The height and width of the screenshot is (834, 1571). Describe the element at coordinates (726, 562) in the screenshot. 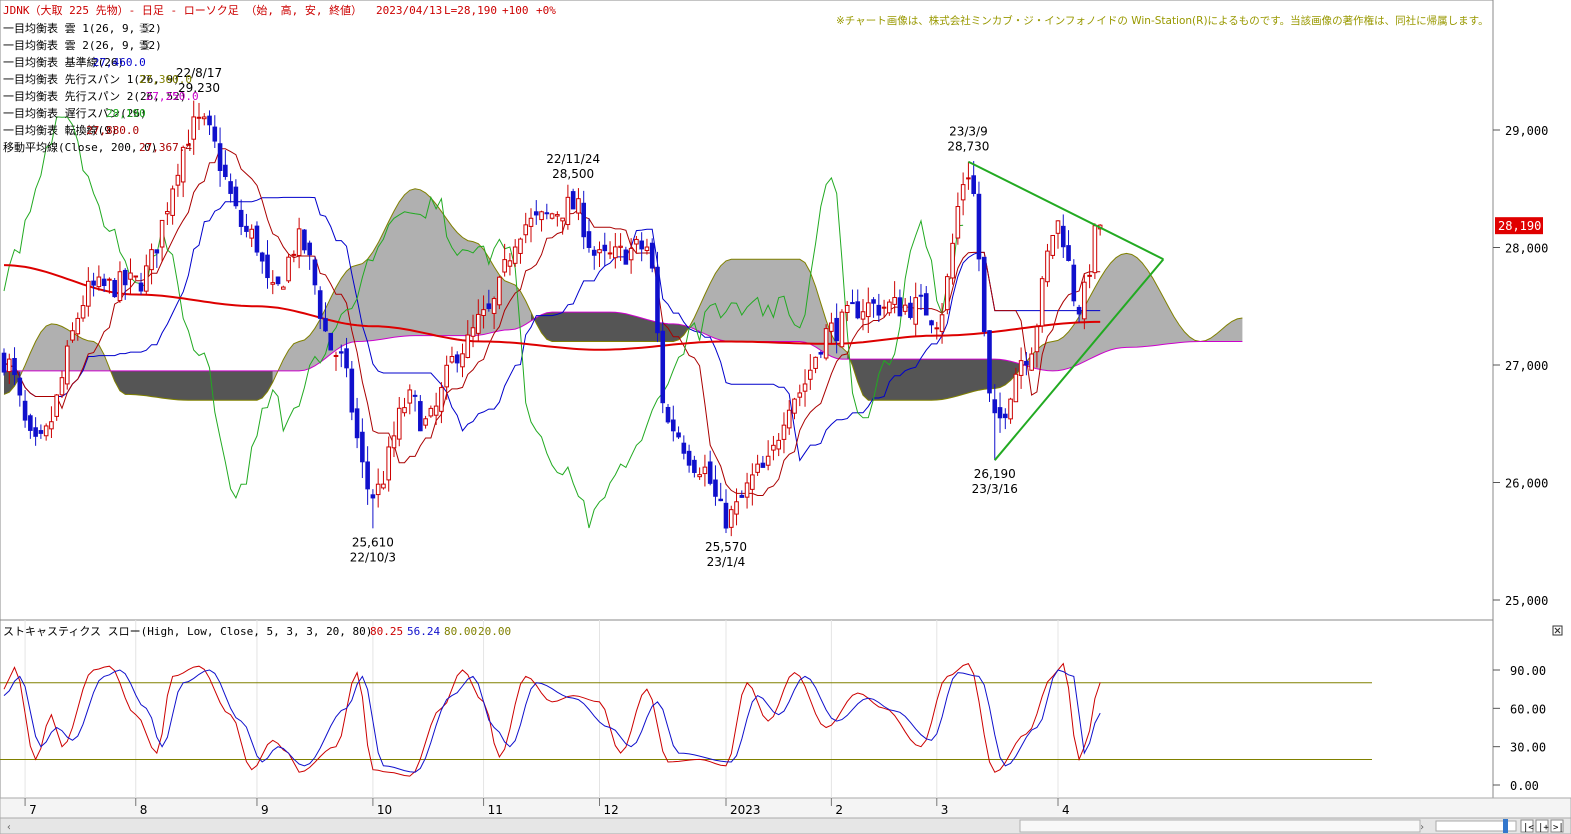

I see `annotation-line2: 23/1/4` at that location.